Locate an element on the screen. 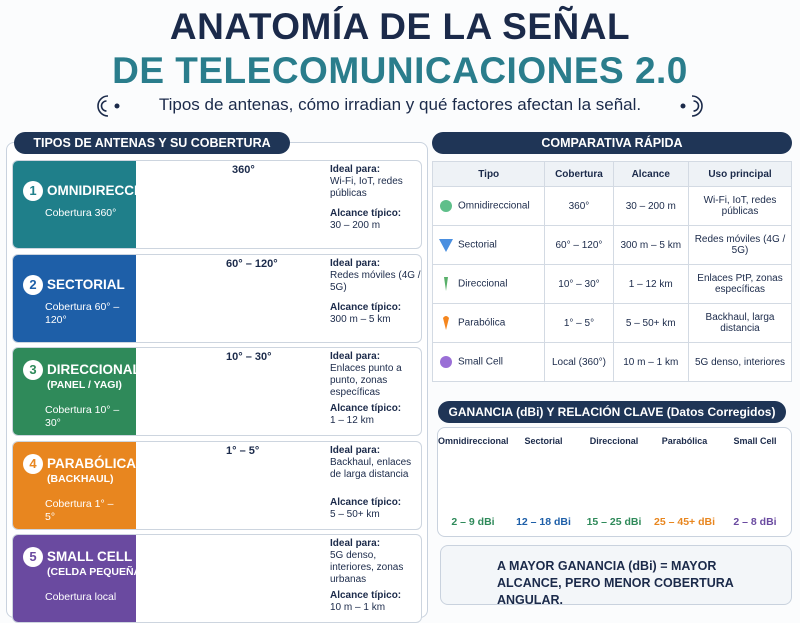  table-cell: Enlaces PtP, zonas específicas is located at coordinates (740, 284).